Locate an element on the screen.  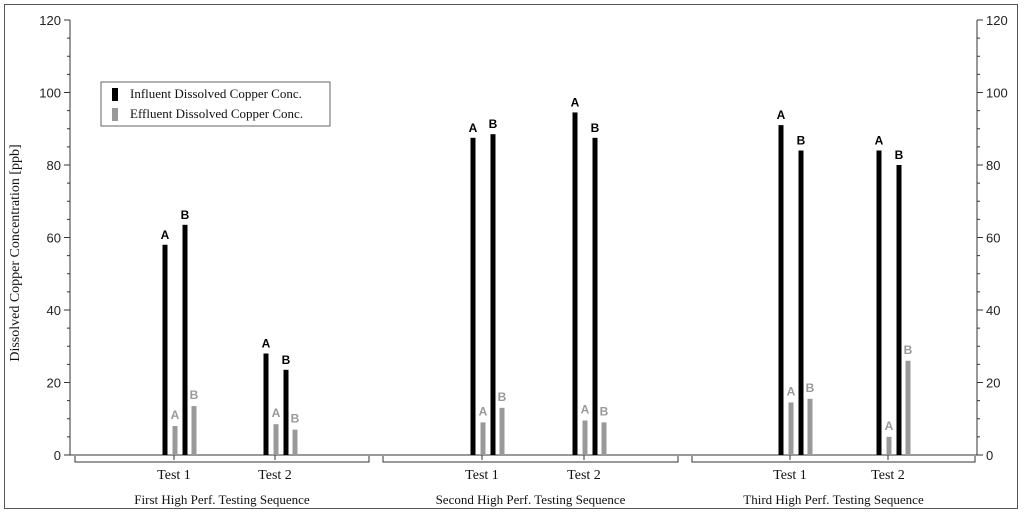
y-tick-label-right: 40 is located at coordinates (993, 310).